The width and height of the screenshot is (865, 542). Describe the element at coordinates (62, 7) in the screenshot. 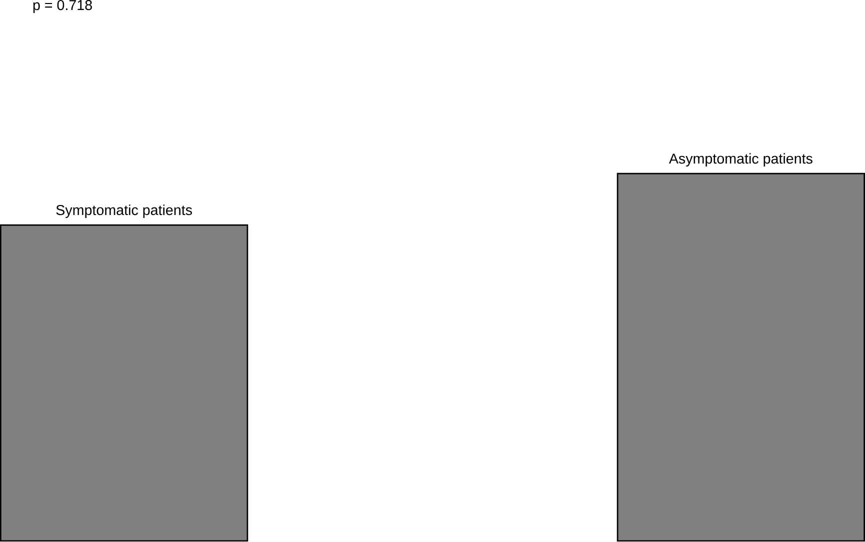

I see `text: p = 0.718` at that location.